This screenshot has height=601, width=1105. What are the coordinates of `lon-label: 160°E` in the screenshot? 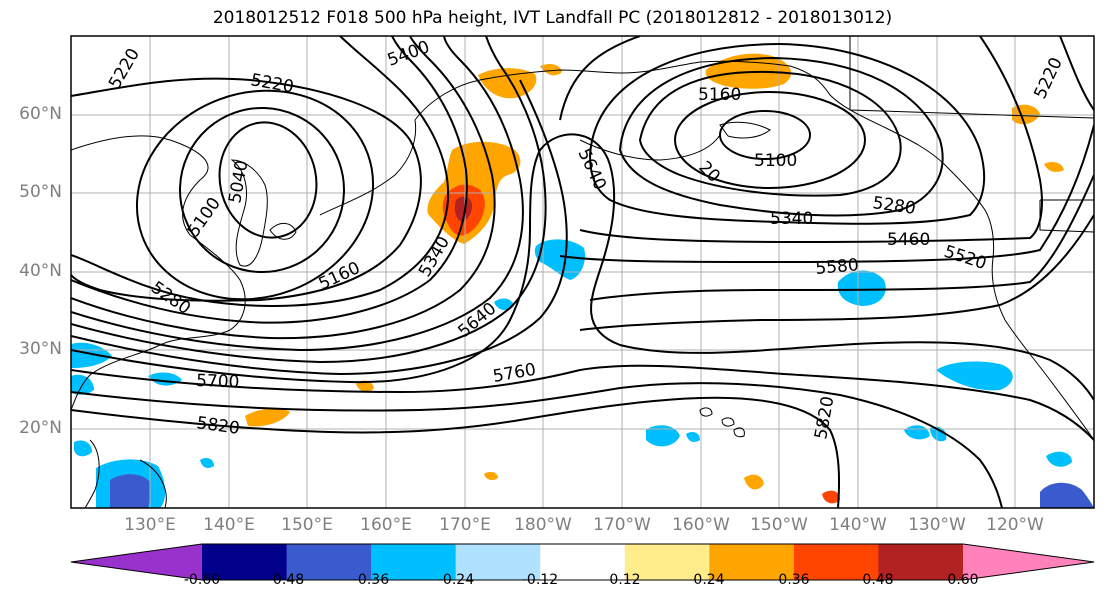 It's located at (386, 525).